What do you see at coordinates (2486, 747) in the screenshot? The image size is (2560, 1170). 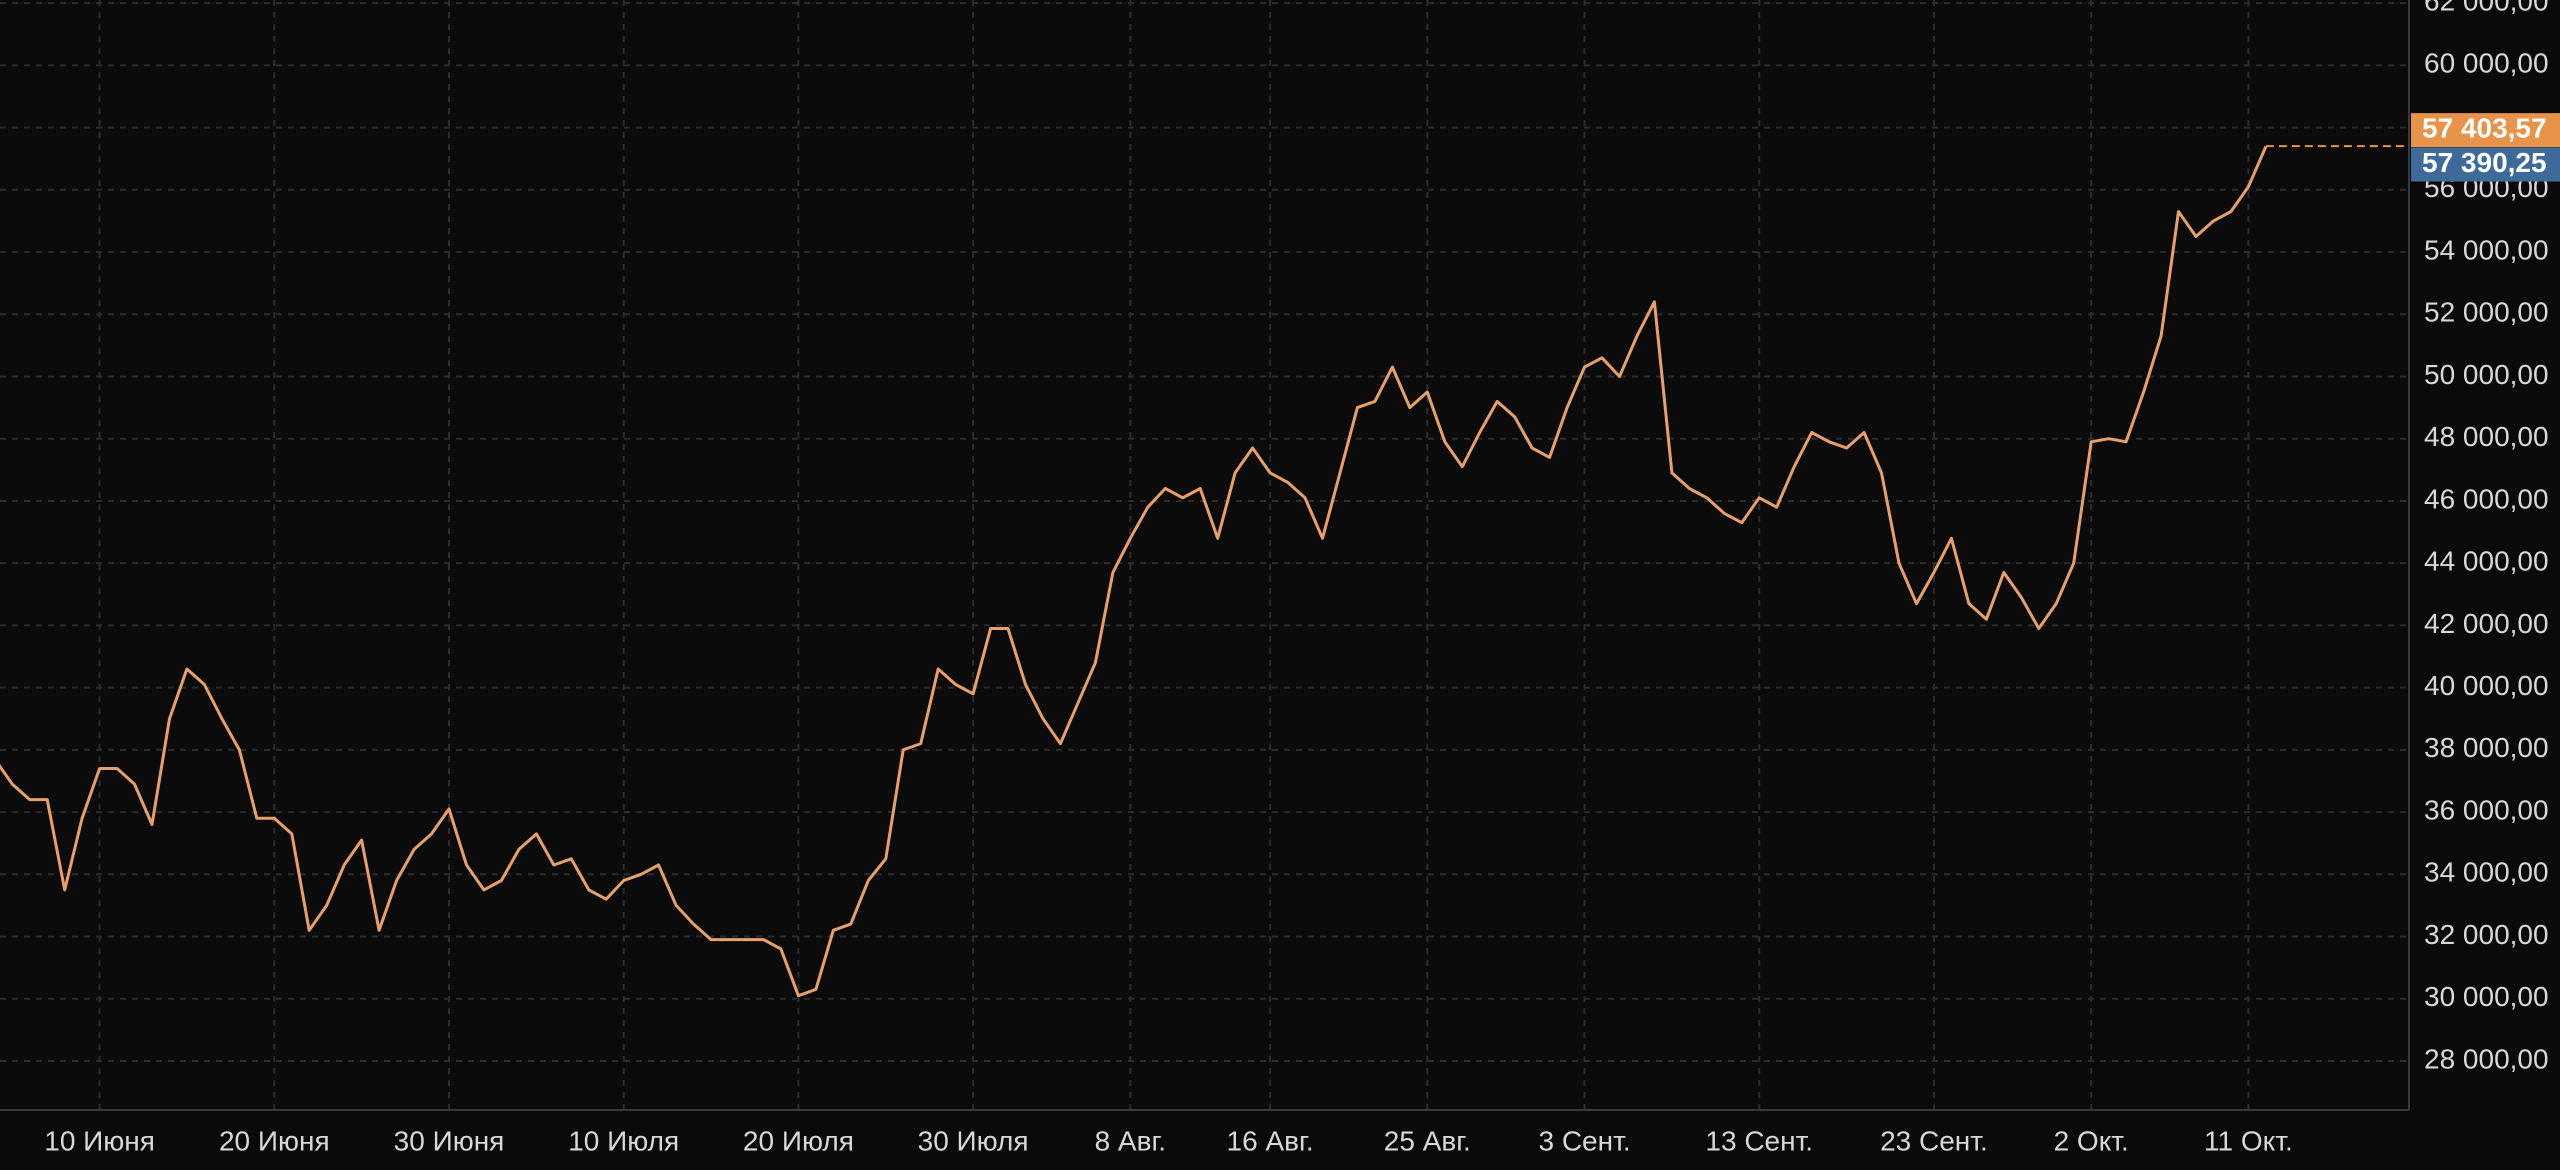 I see `y-tick-label: 38 000,00` at bounding box center [2486, 747].